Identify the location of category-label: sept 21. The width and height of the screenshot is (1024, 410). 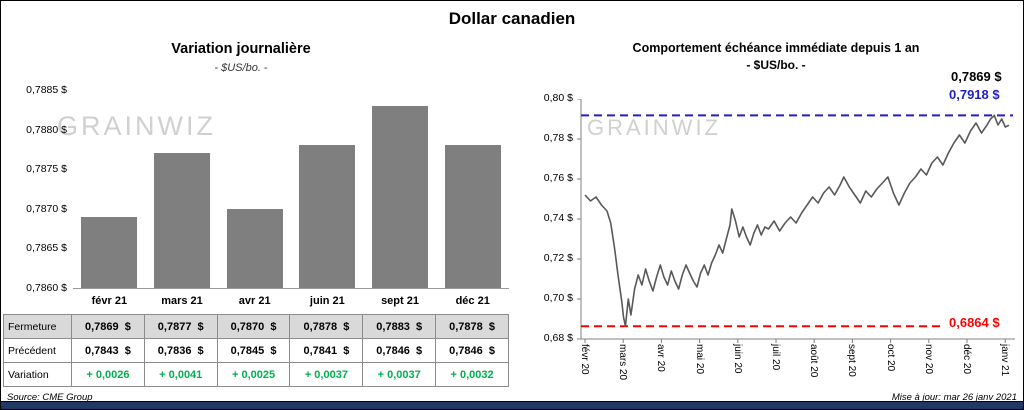
(400, 301).